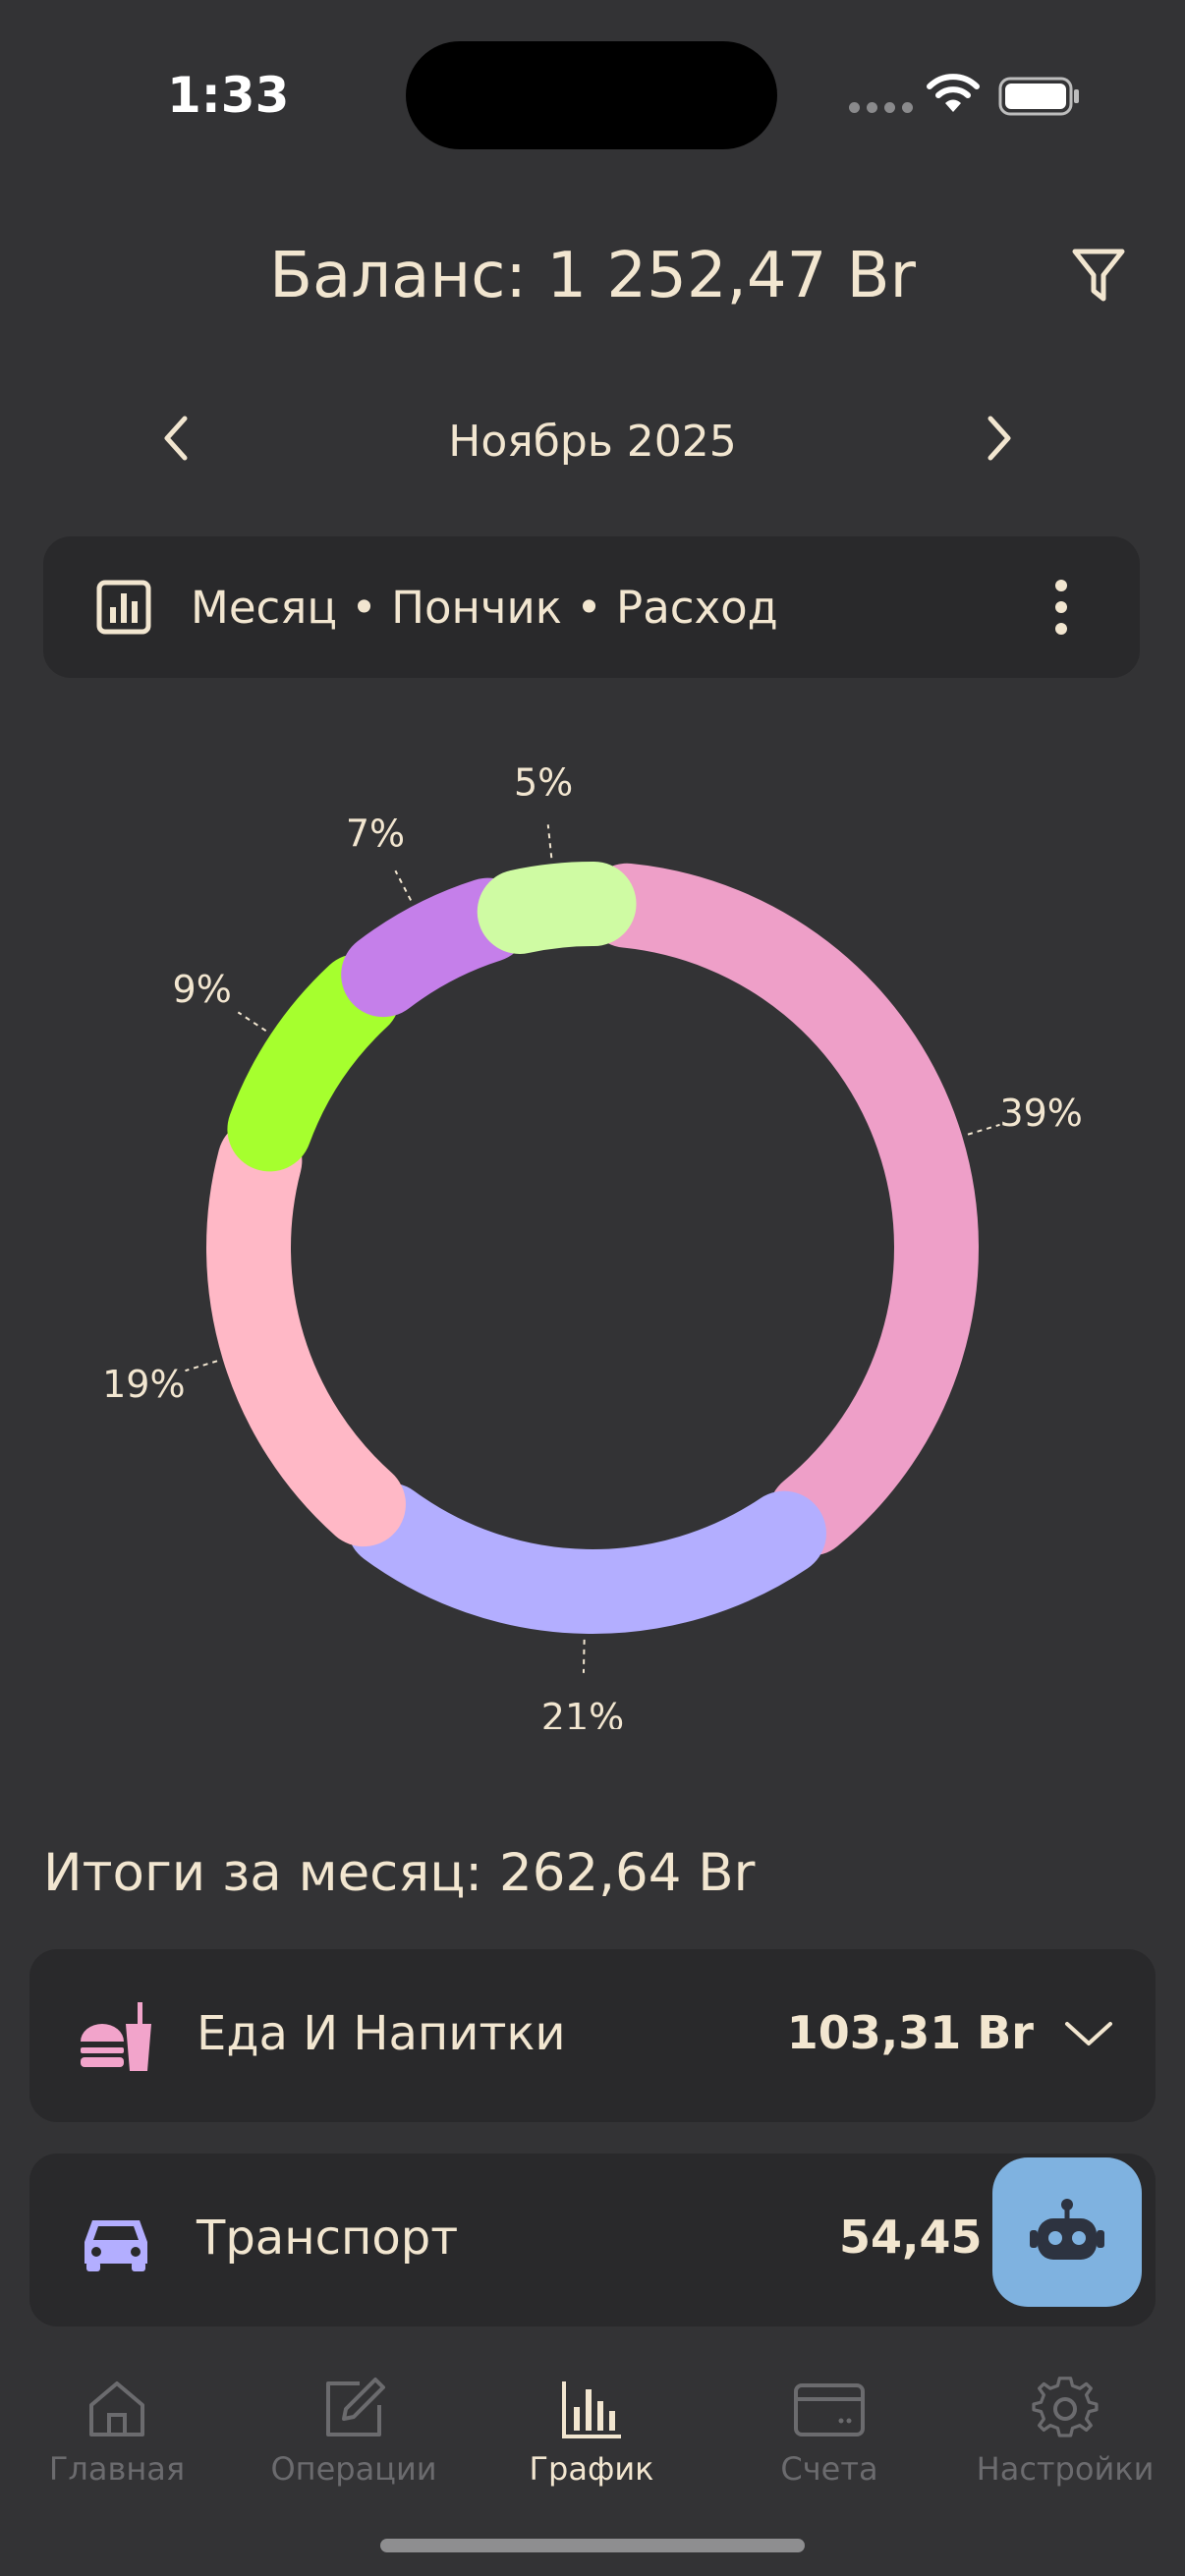 The width and height of the screenshot is (1185, 2576). I want to click on tab-operations: Операции, so click(354, 2432).